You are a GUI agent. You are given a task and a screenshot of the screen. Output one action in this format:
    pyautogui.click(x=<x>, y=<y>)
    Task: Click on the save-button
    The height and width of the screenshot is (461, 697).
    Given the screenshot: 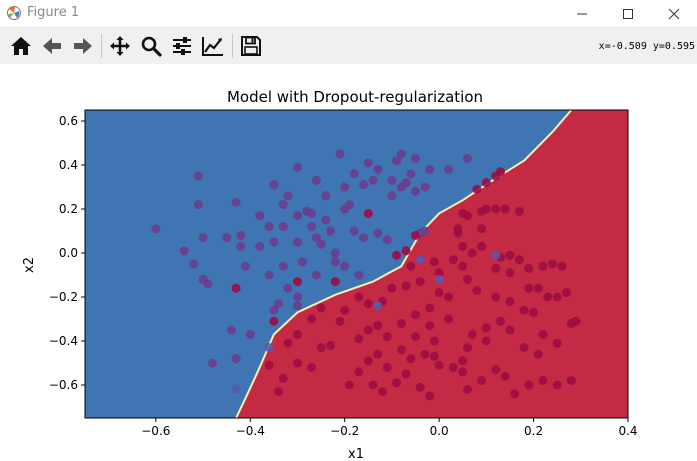 What is the action you would take?
    pyautogui.click(x=251, y=46)
    